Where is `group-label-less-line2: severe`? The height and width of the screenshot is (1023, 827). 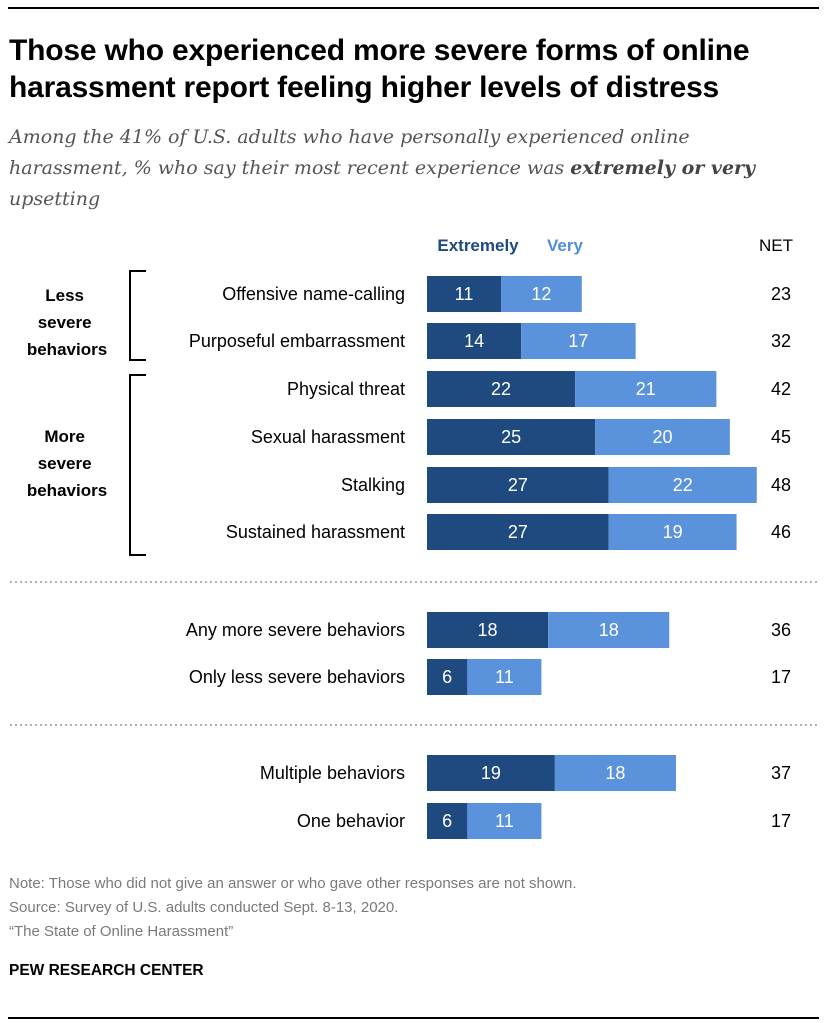
group-label-less-line2: severe is located at coordinates (65, 322).